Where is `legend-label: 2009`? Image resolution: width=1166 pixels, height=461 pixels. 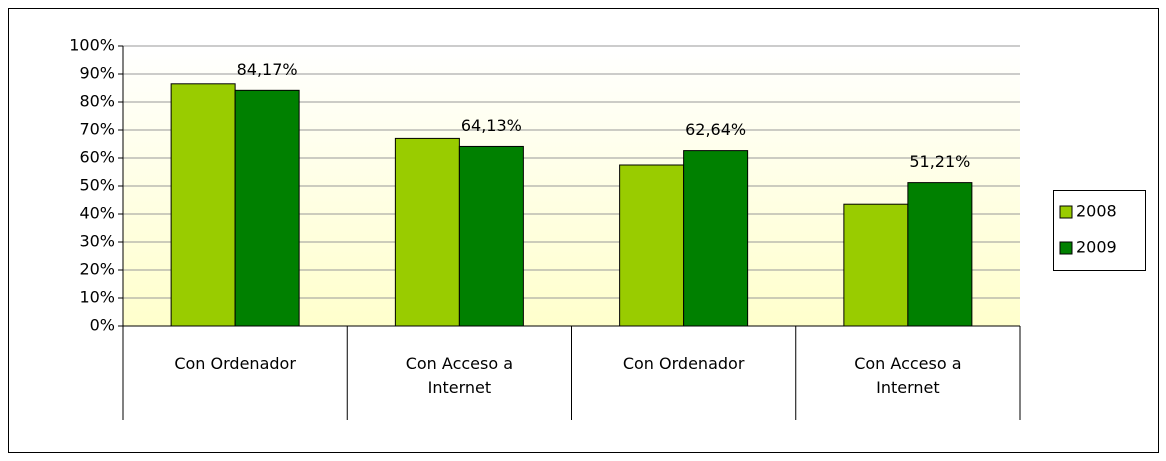
legend-label: 2009 is located at coordinates (1096, 247).